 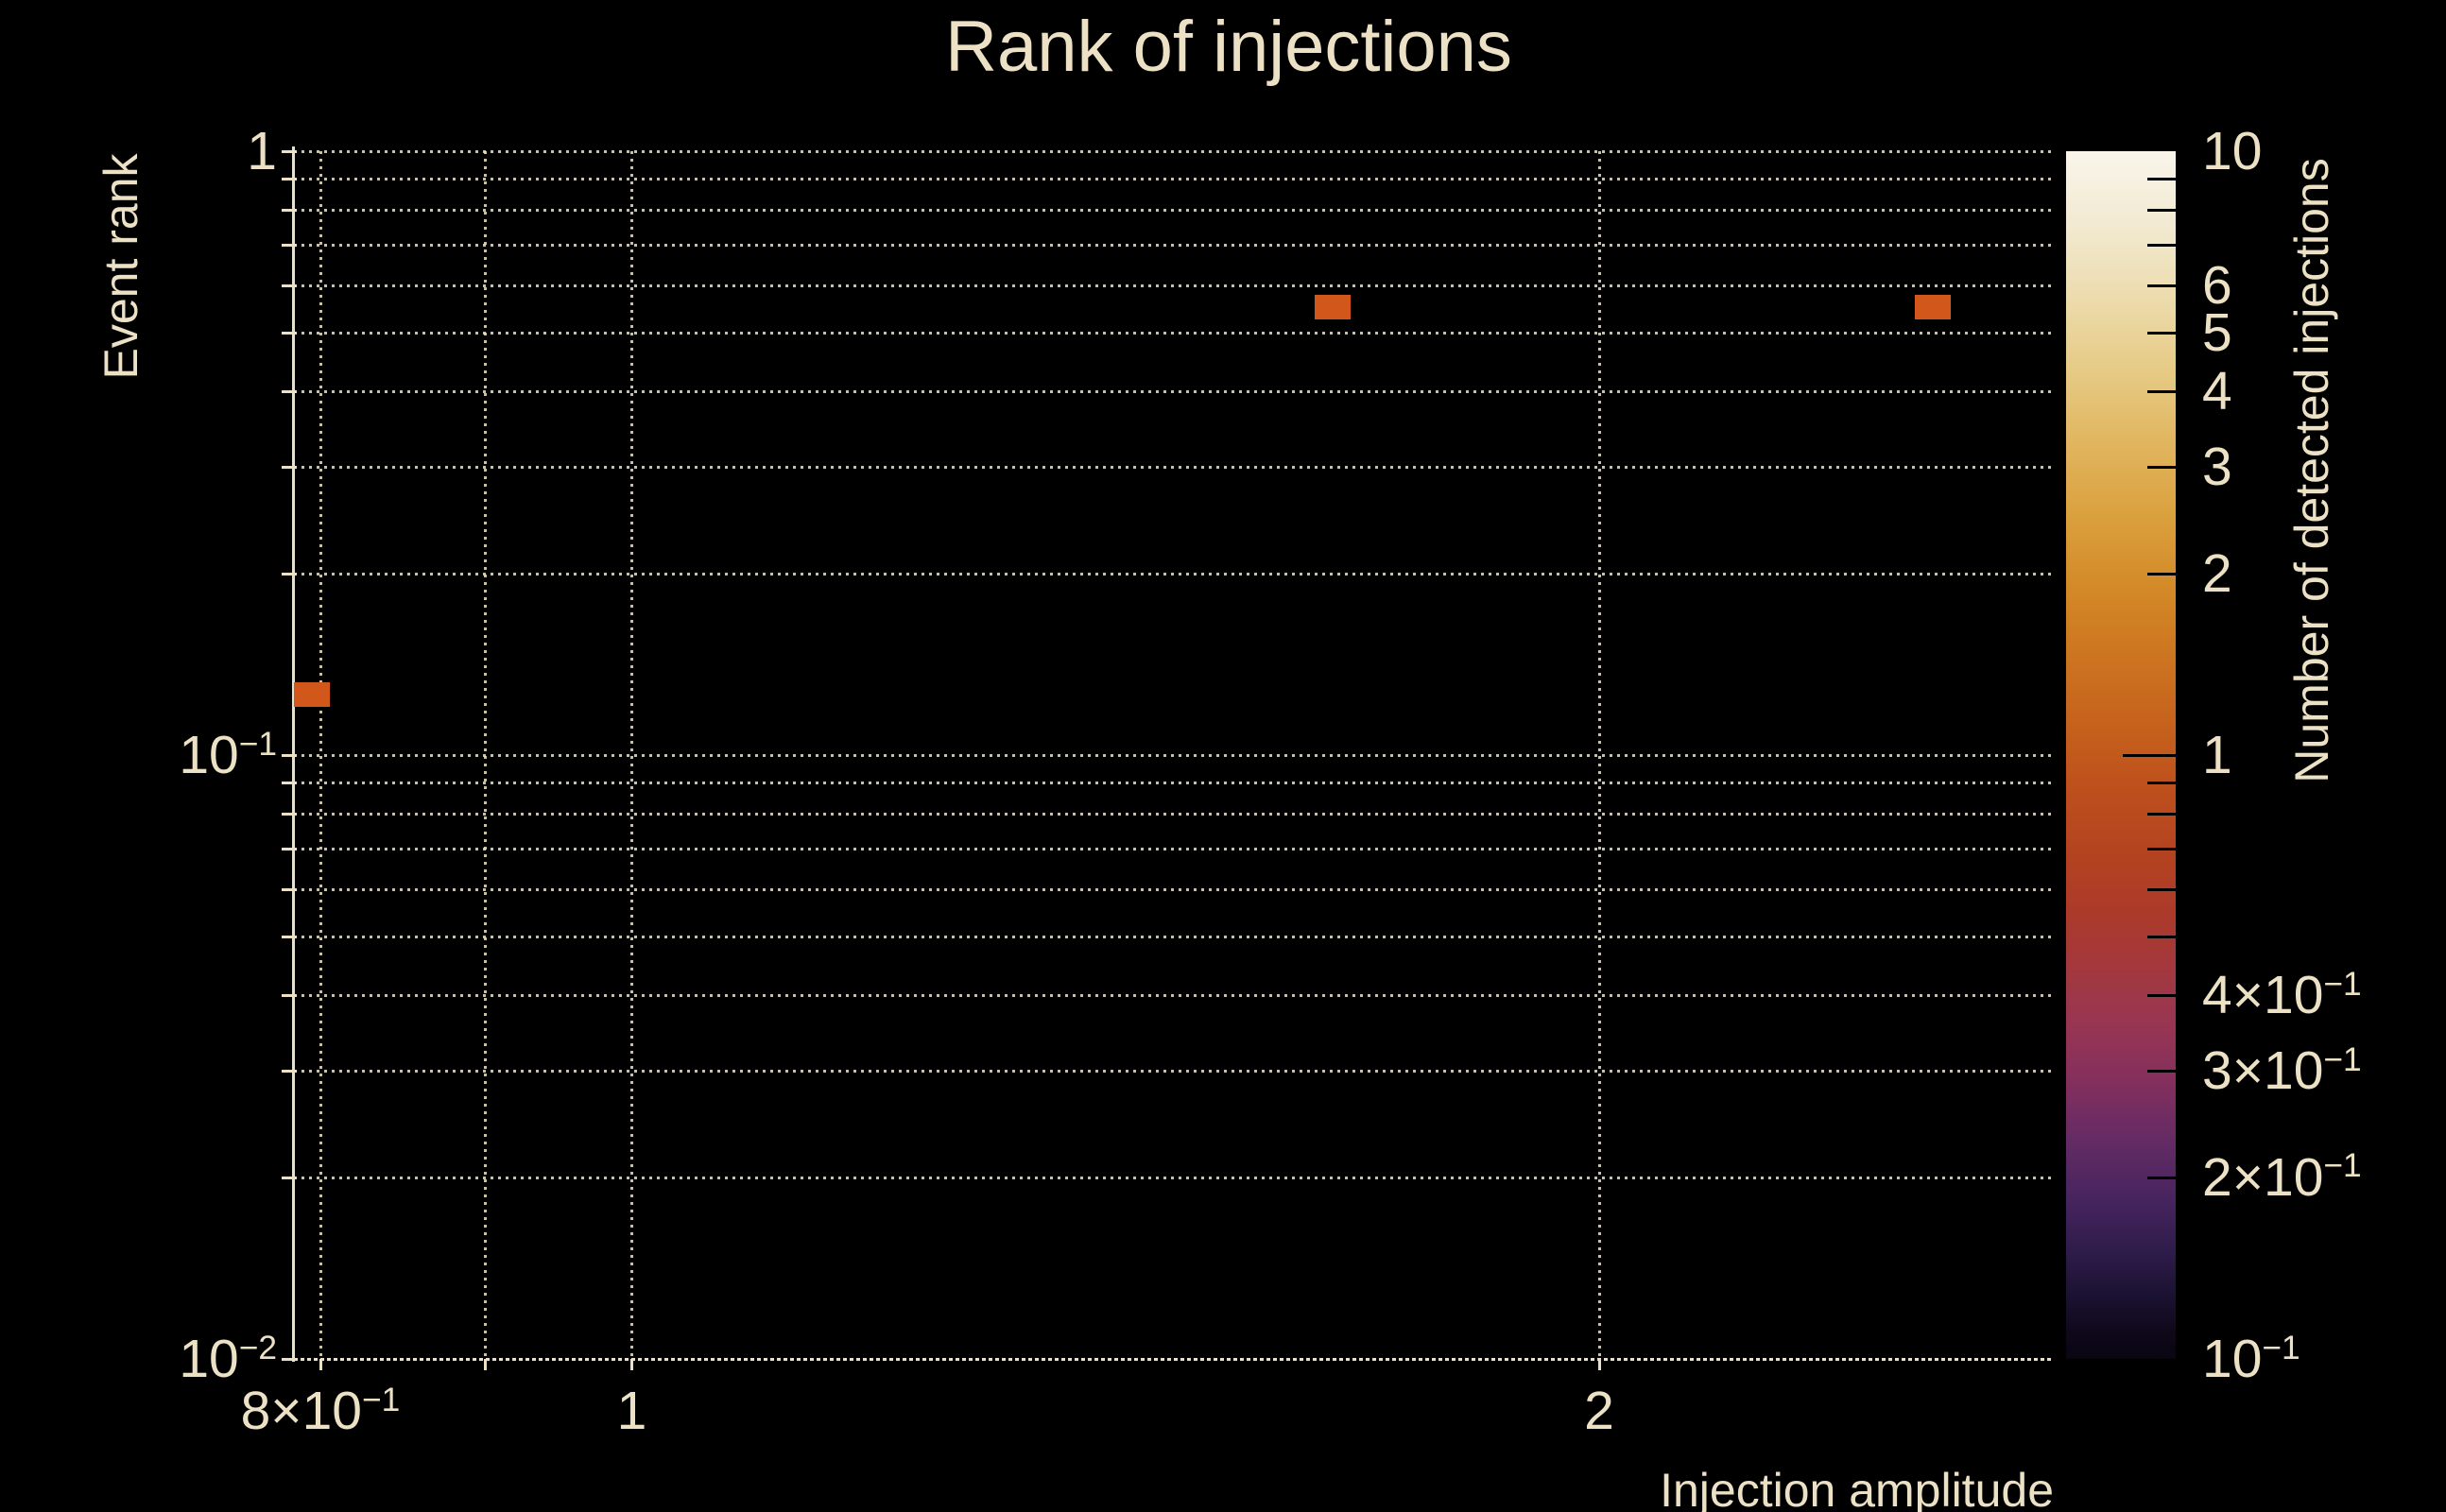 I want to click on colorbar-tick-label: 4×10⁻¹, so click(x=2282, y=999).